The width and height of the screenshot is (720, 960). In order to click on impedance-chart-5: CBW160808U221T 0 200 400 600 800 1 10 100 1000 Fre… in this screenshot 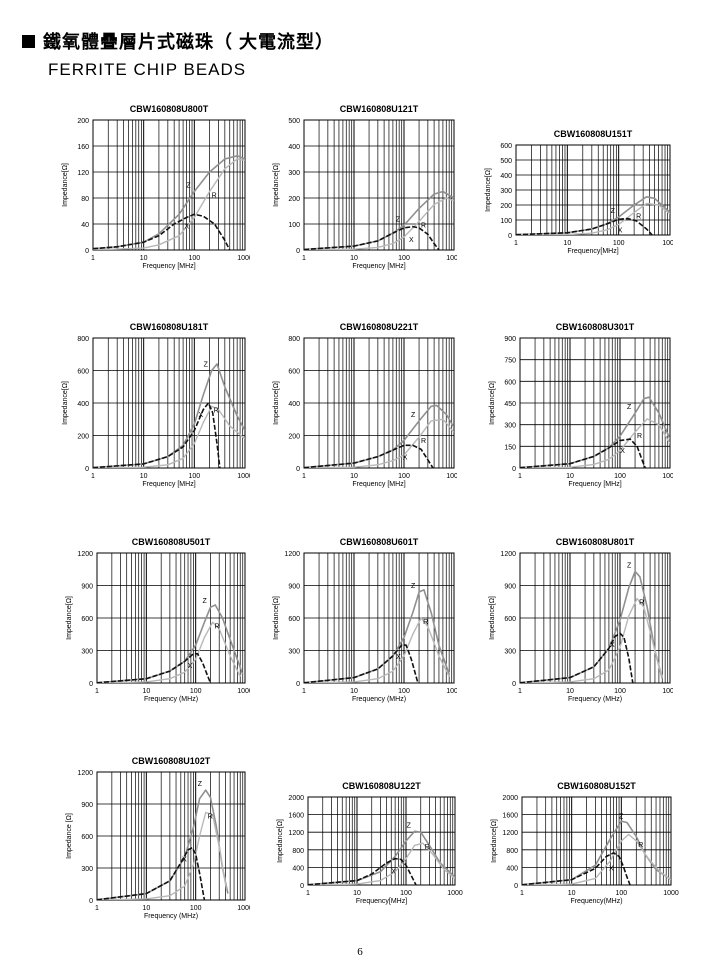, I will do `click(362, 405)`.